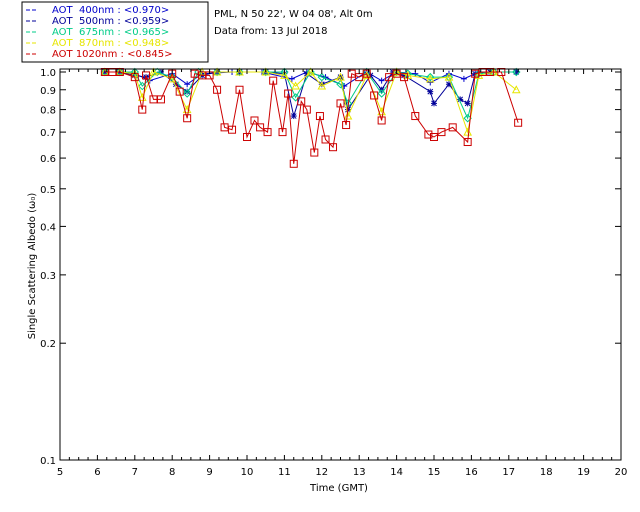  I want to click on x-tick-label: 10, so click(247, 472).